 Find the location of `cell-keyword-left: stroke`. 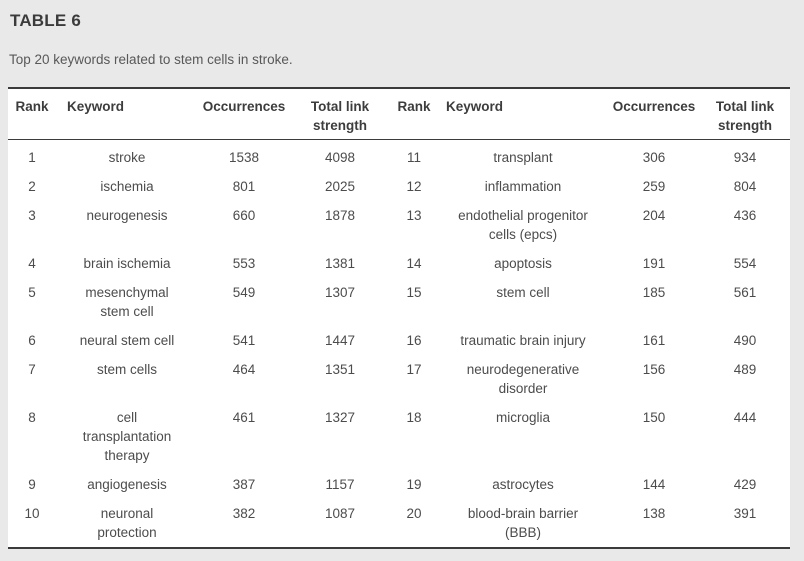

cell-keyword-left: stroke is located at coordinates (127, 157).